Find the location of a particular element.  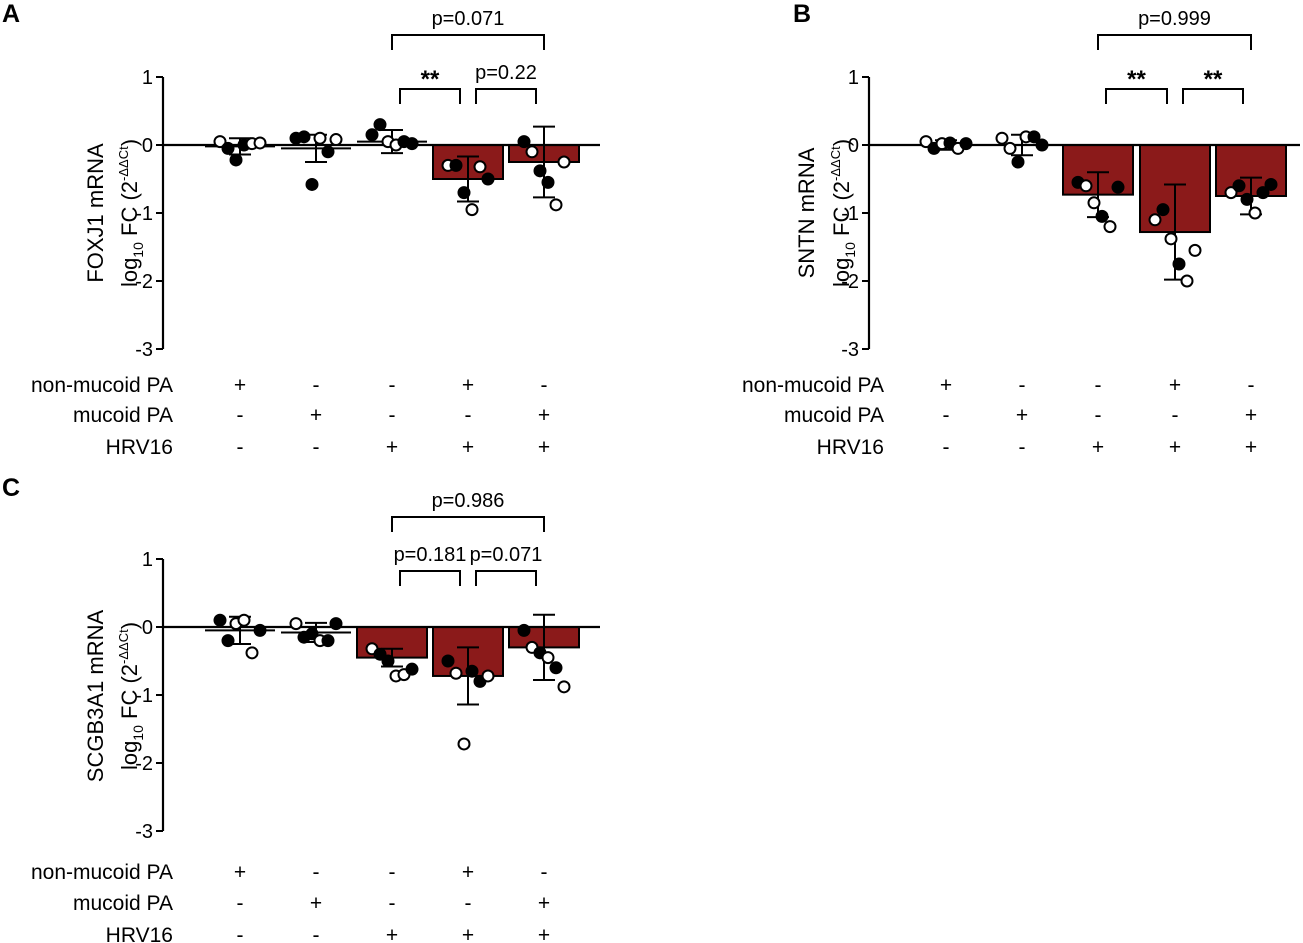

y-axis-title-gene: SNTN mRNA is located at coordinates (806, 212).